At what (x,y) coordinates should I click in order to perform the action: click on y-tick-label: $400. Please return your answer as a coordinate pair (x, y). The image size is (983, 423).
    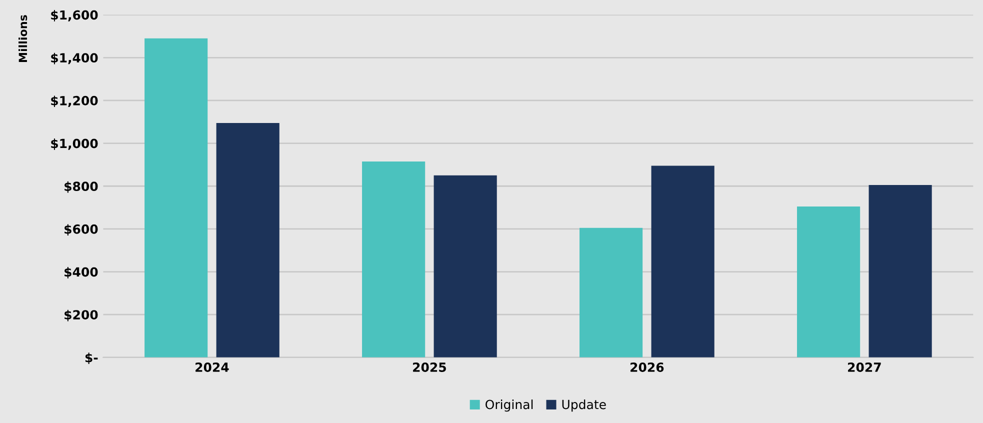
    Looking at the image, I should click on (81, 272).